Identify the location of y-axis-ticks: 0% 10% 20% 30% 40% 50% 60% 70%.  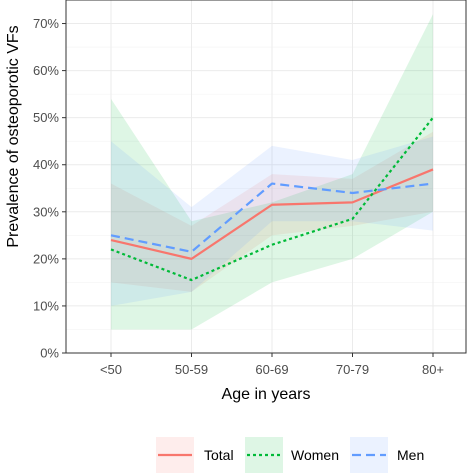
(49, 188).